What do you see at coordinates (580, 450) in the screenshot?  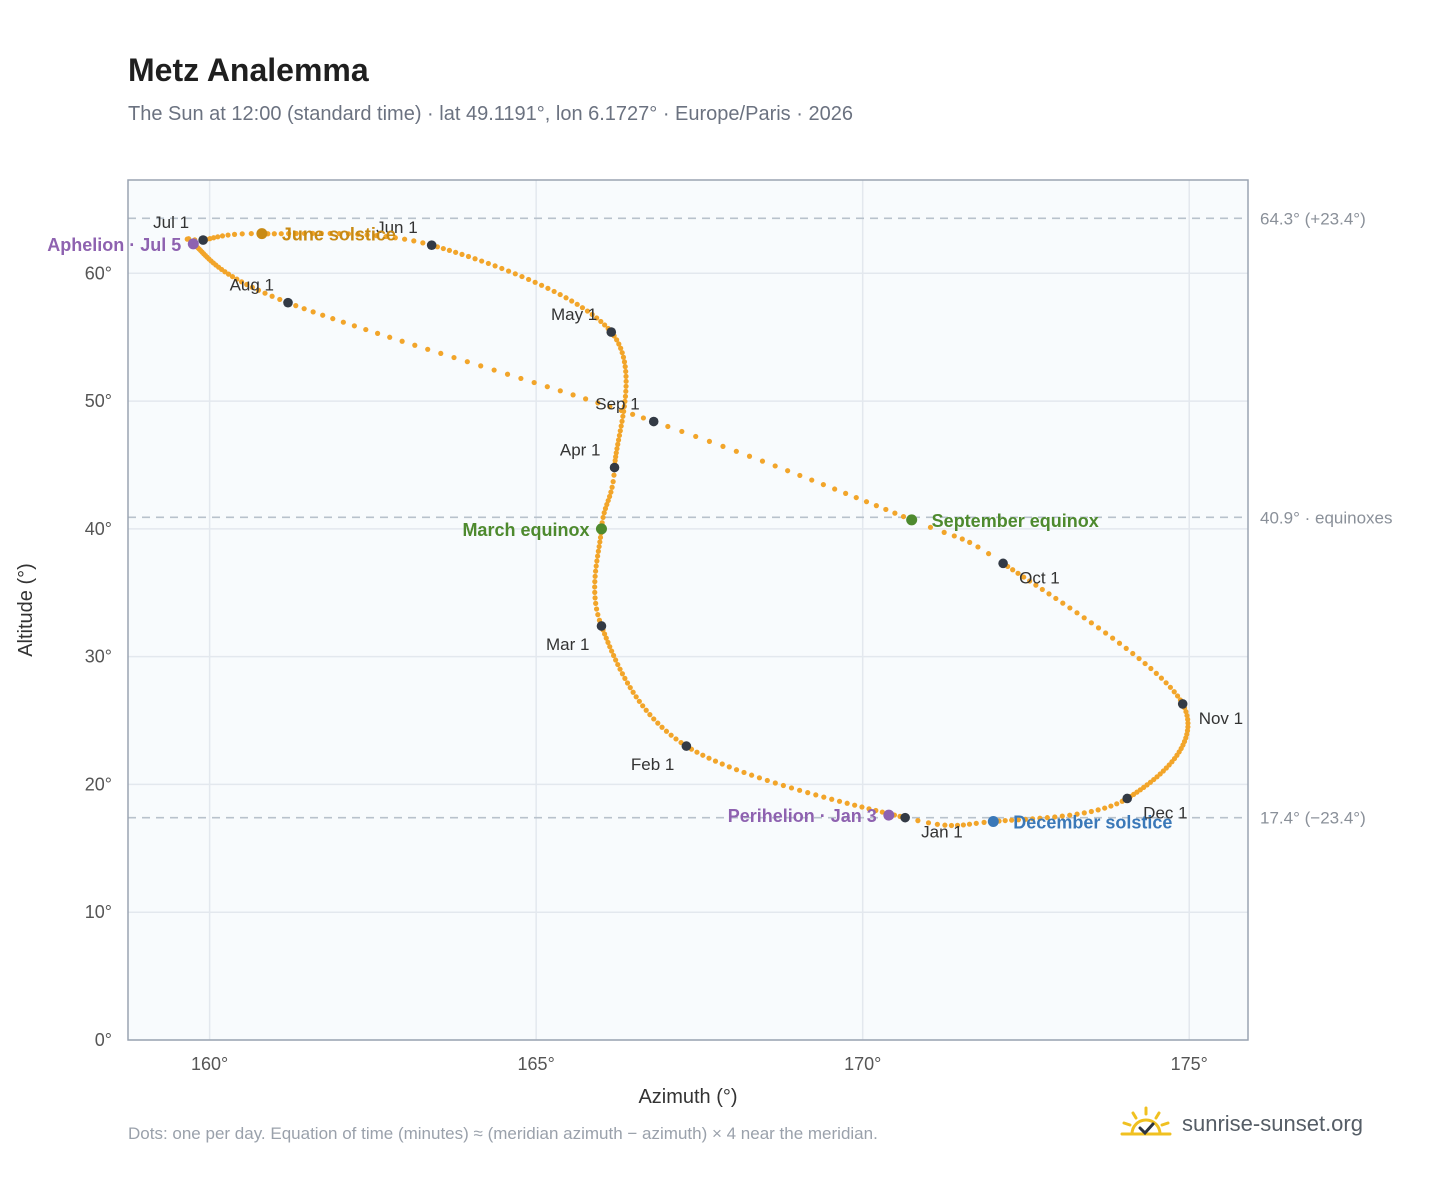 I see `month-label: Apr 1` at bounding box center [580, 450].